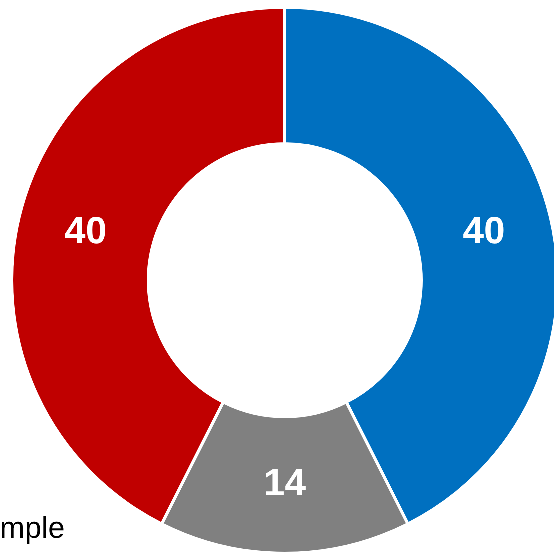  I want to click on data-label: 14, so click(285, 483).